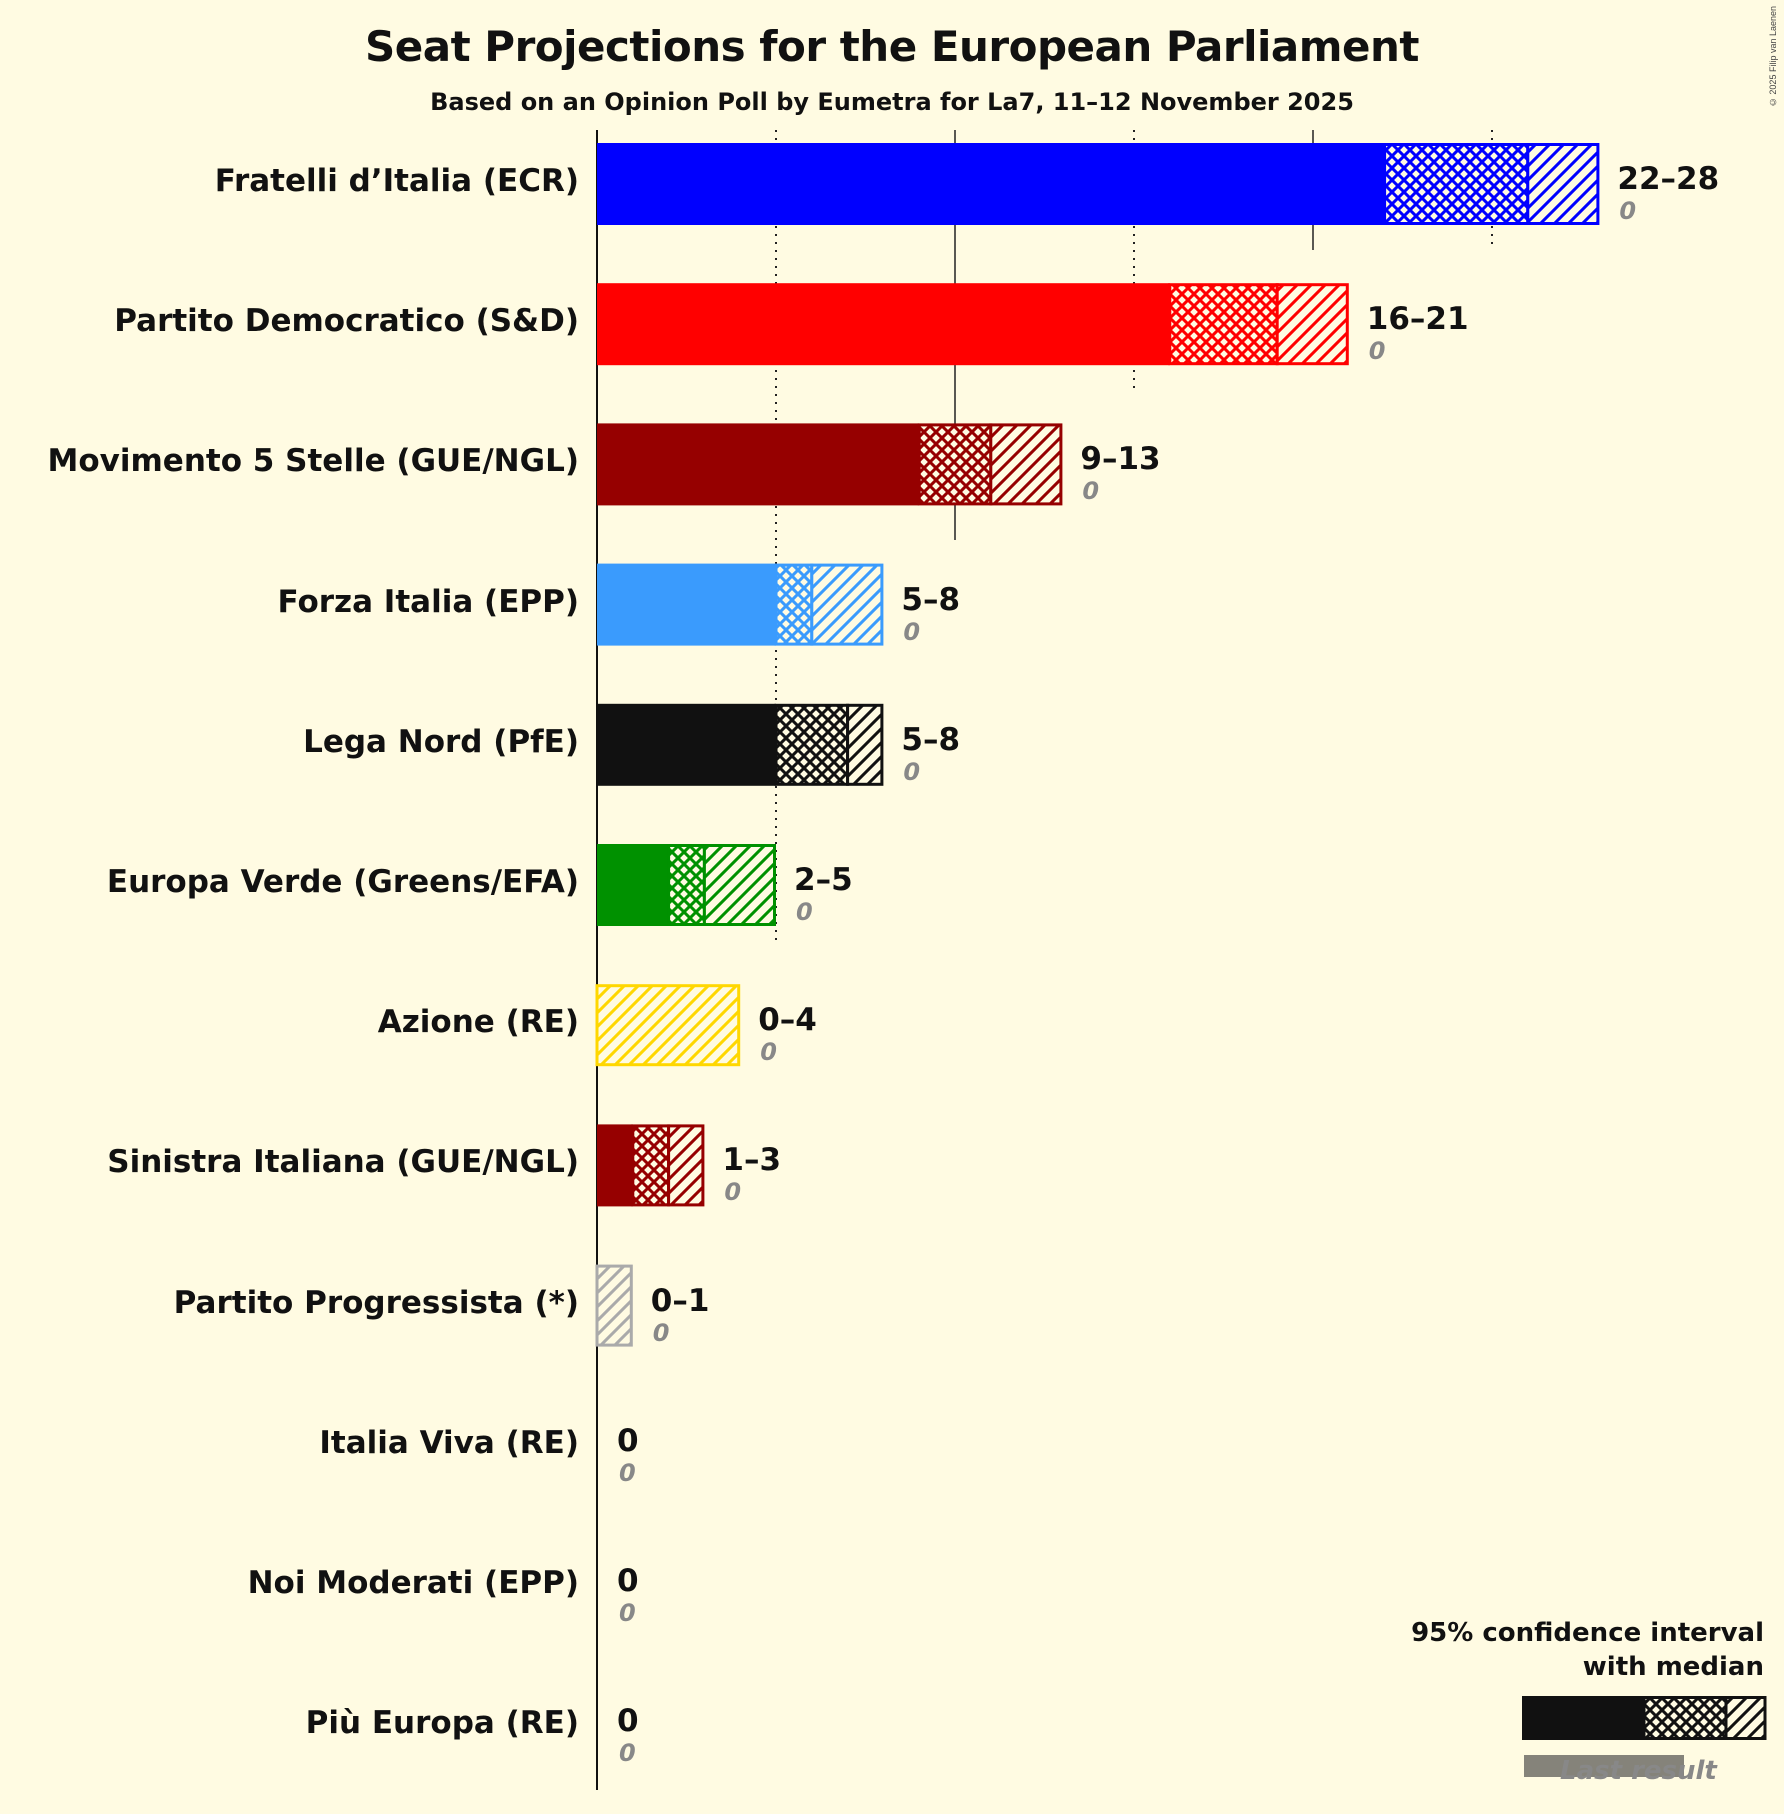 The image size is (1784, 1814). I want to click on legend-ci-lower, so click(1685, 1718).